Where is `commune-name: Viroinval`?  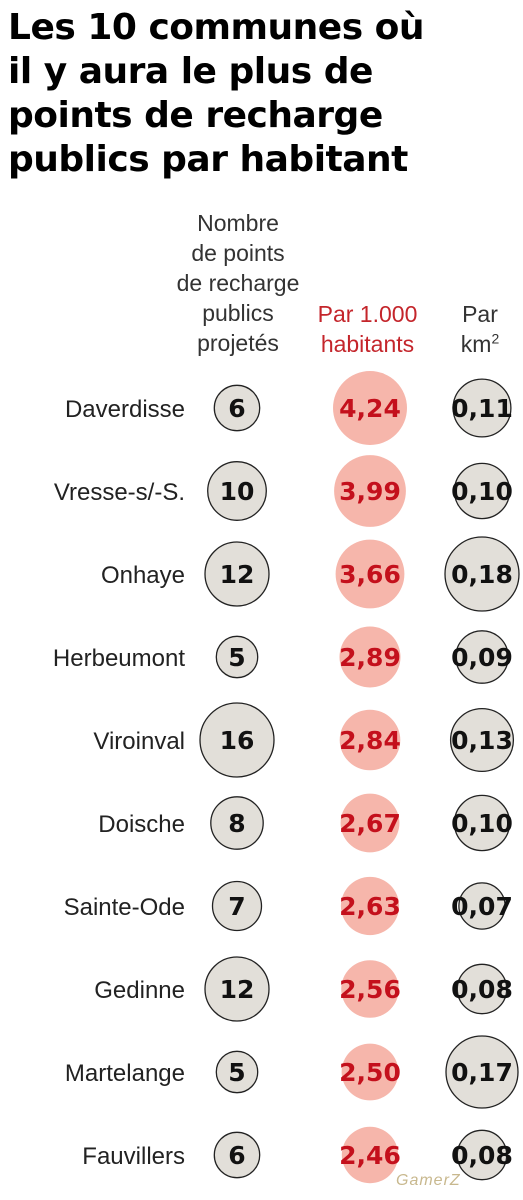
commune-name: Viroinval is located at coordinates (139, 741).